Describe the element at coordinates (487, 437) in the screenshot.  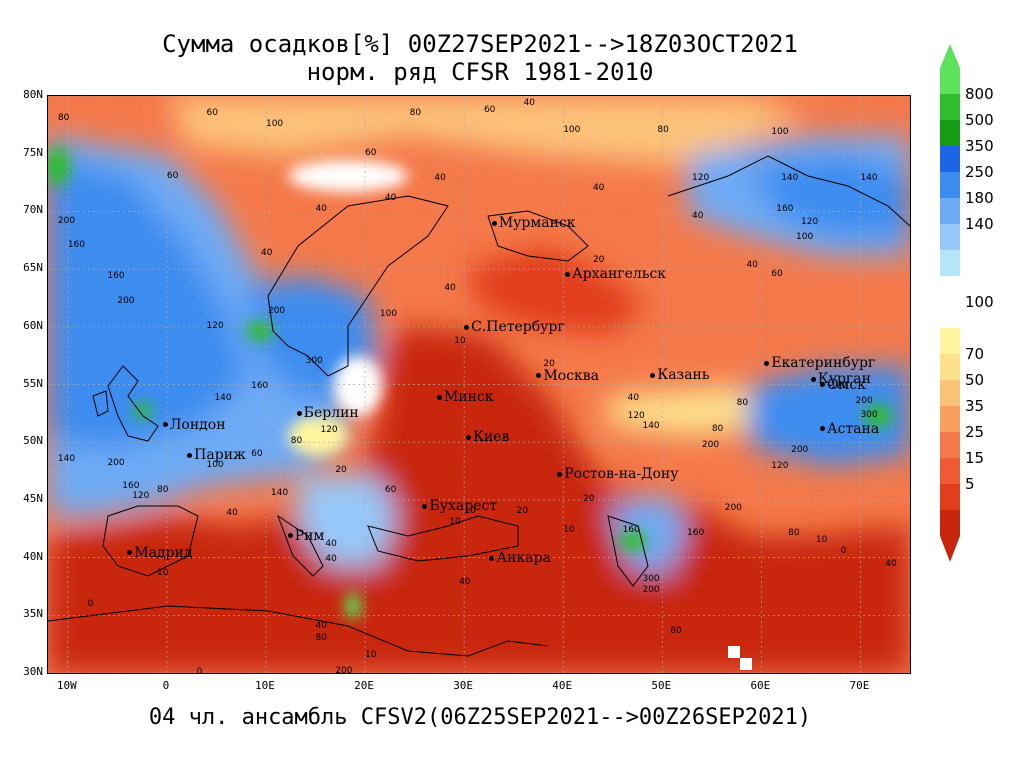
I see `city-label: Киев` at that location.